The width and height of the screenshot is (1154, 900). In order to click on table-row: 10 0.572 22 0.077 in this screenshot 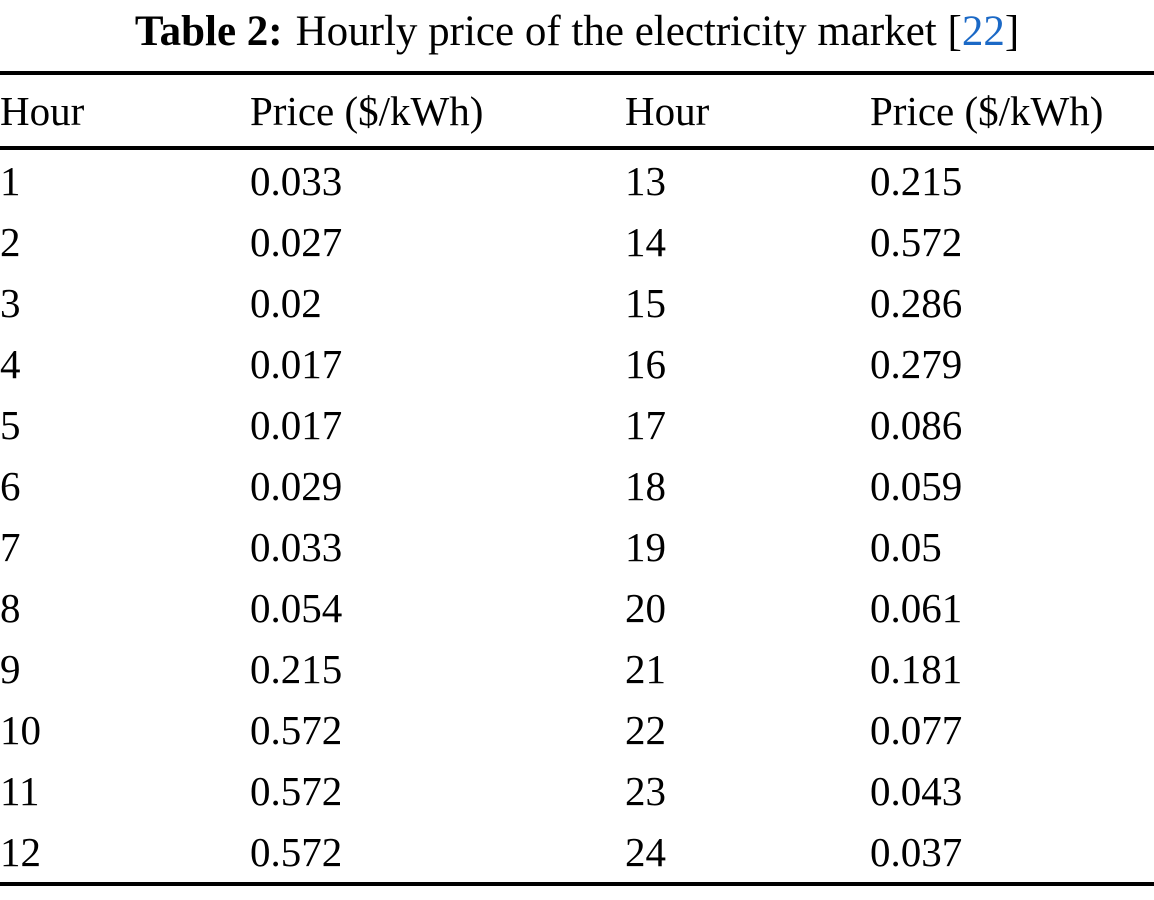, I will do `click(577, 729)`.